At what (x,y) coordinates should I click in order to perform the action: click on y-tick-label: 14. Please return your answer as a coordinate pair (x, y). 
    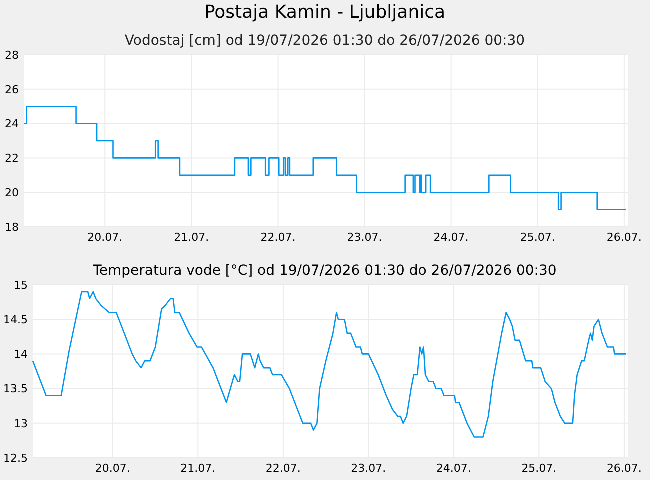
    Looking at the image, I should click on (21, 355).